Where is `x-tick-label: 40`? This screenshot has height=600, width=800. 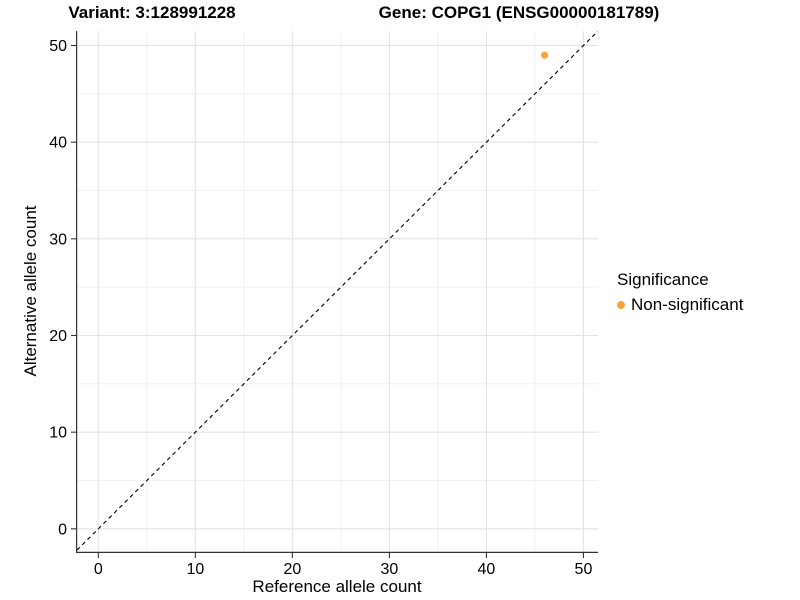
x-tick-label: 40 is located at coordinates (487, 569).